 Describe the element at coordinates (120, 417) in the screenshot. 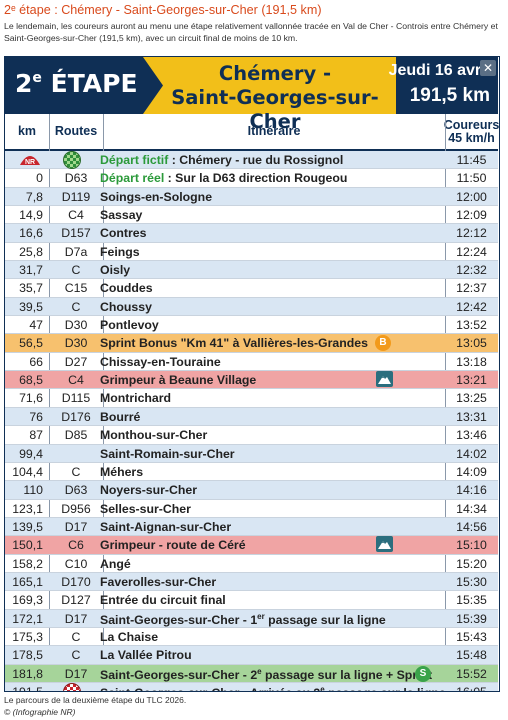

I see `row-itineraire: Bourré` at that location.